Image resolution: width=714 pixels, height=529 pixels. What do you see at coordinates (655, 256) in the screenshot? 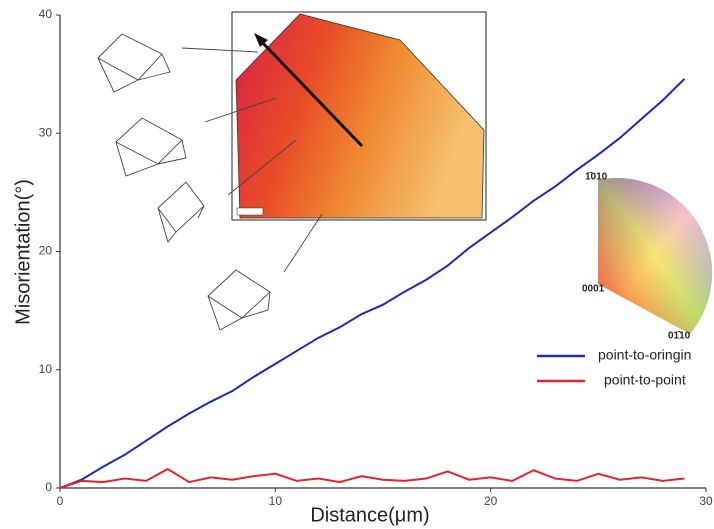
I see `ipf-key` at bounding box center [655, 256].